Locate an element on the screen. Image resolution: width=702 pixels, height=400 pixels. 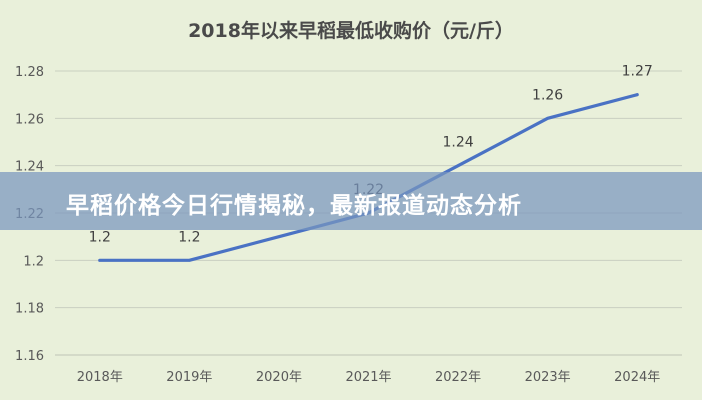
x-tick-label: 2020年 is located at coordinates (279, 377).